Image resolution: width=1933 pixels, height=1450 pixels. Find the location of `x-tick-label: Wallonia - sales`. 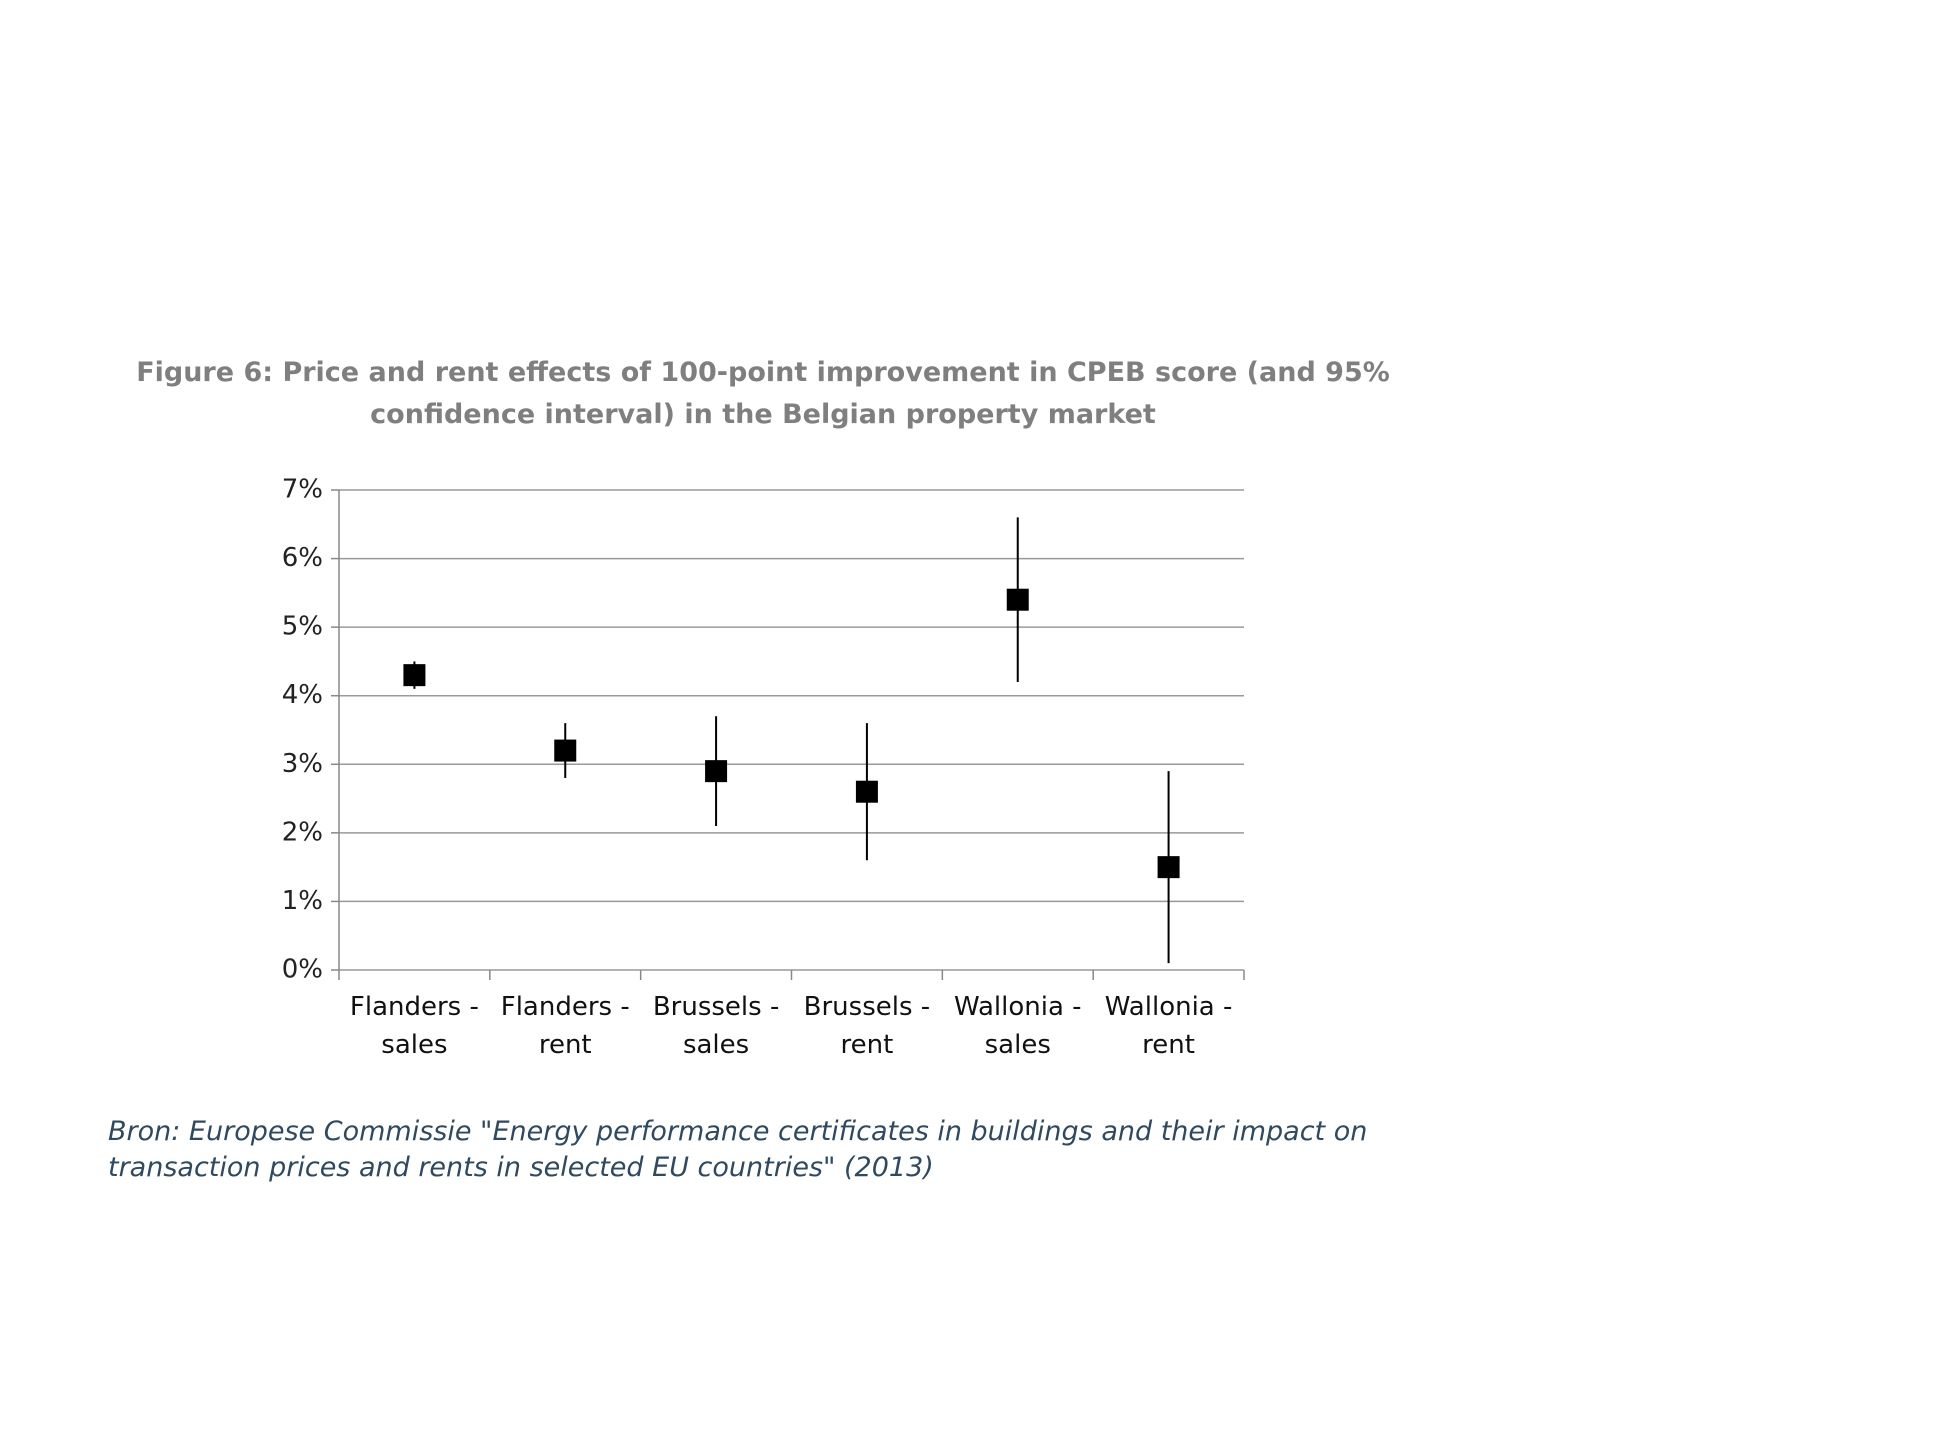

x-tick-label: Wallonia - sales is located at coordinates (1017, 1026).